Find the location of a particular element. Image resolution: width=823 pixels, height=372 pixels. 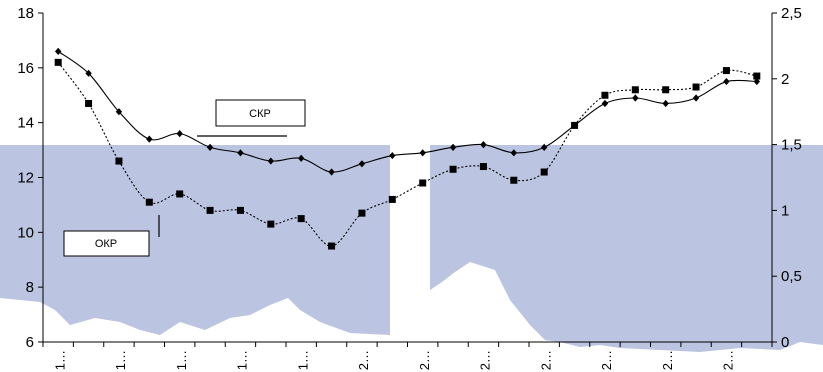

y-left-tick-label: 12 is located at coordinates (25, 178).